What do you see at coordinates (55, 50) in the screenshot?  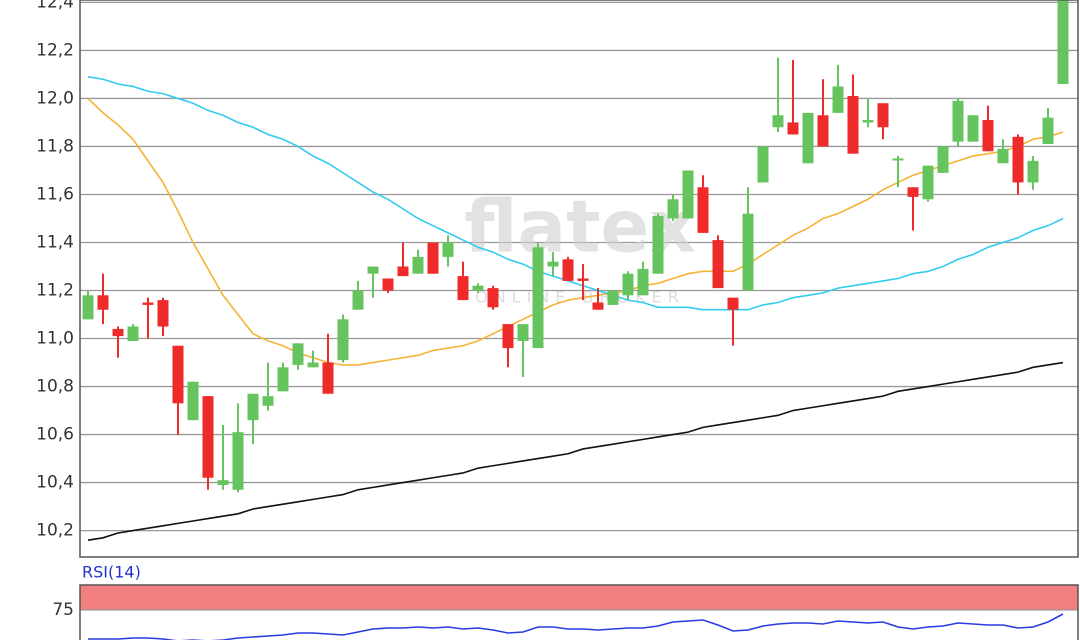 I see `y-tick-label: 12,2` at bounding box center [55, 50].